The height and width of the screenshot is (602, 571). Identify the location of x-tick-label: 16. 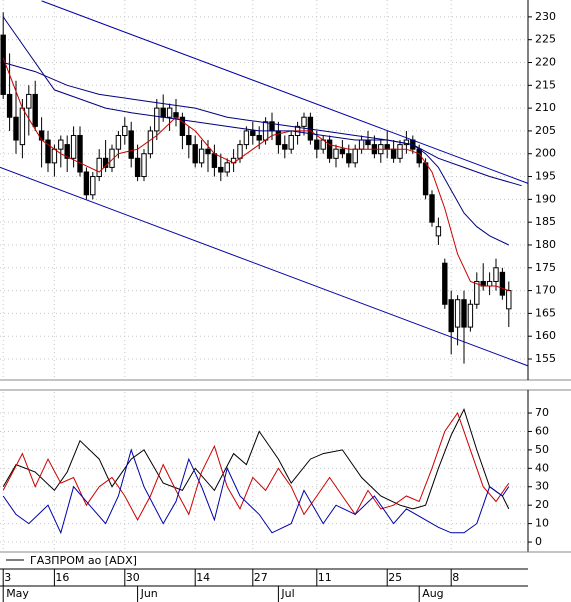
(62, 577).